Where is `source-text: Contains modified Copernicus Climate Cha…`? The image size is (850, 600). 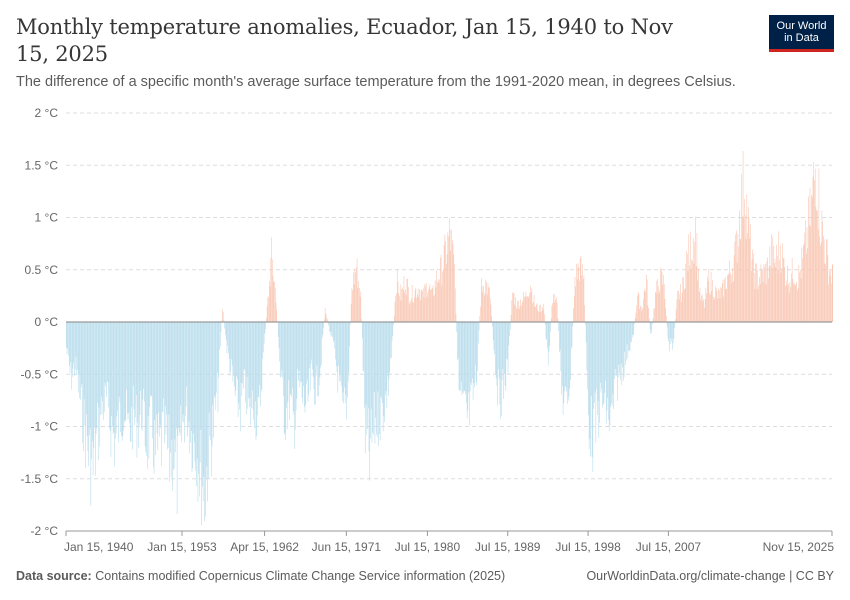
source-text: Contains modified Copernicus Climate Cha… is located at coordinates (300, 576).